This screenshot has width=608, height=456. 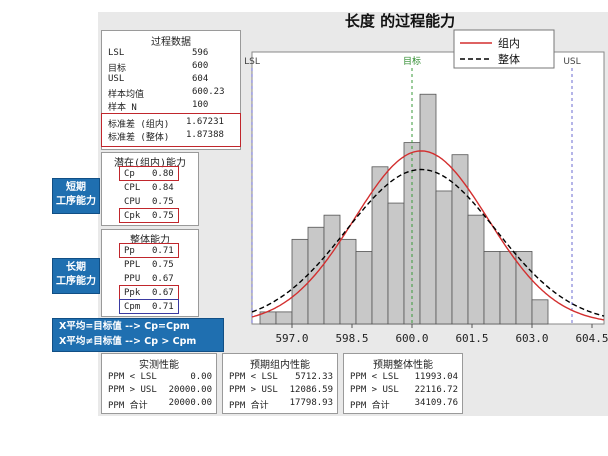 I want to click on perf0-row1-value: 20000.00, so click(x=190, y=390).